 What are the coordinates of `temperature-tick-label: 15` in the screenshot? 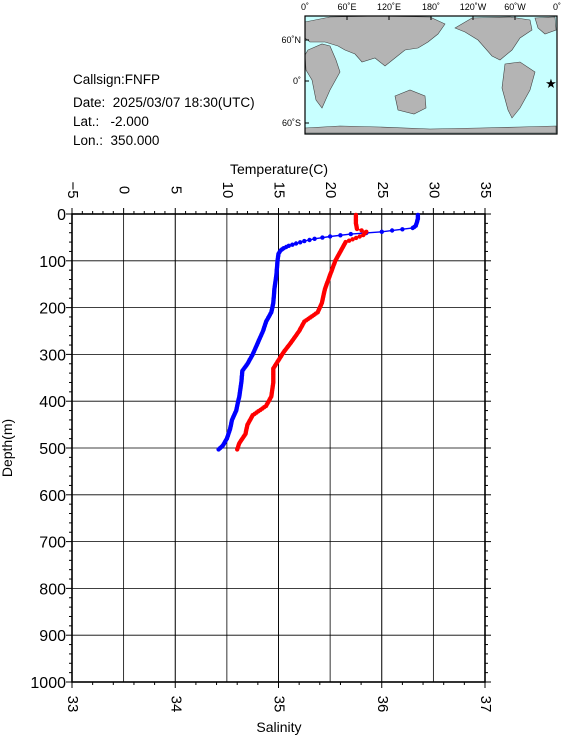 It's located at (279, 190).